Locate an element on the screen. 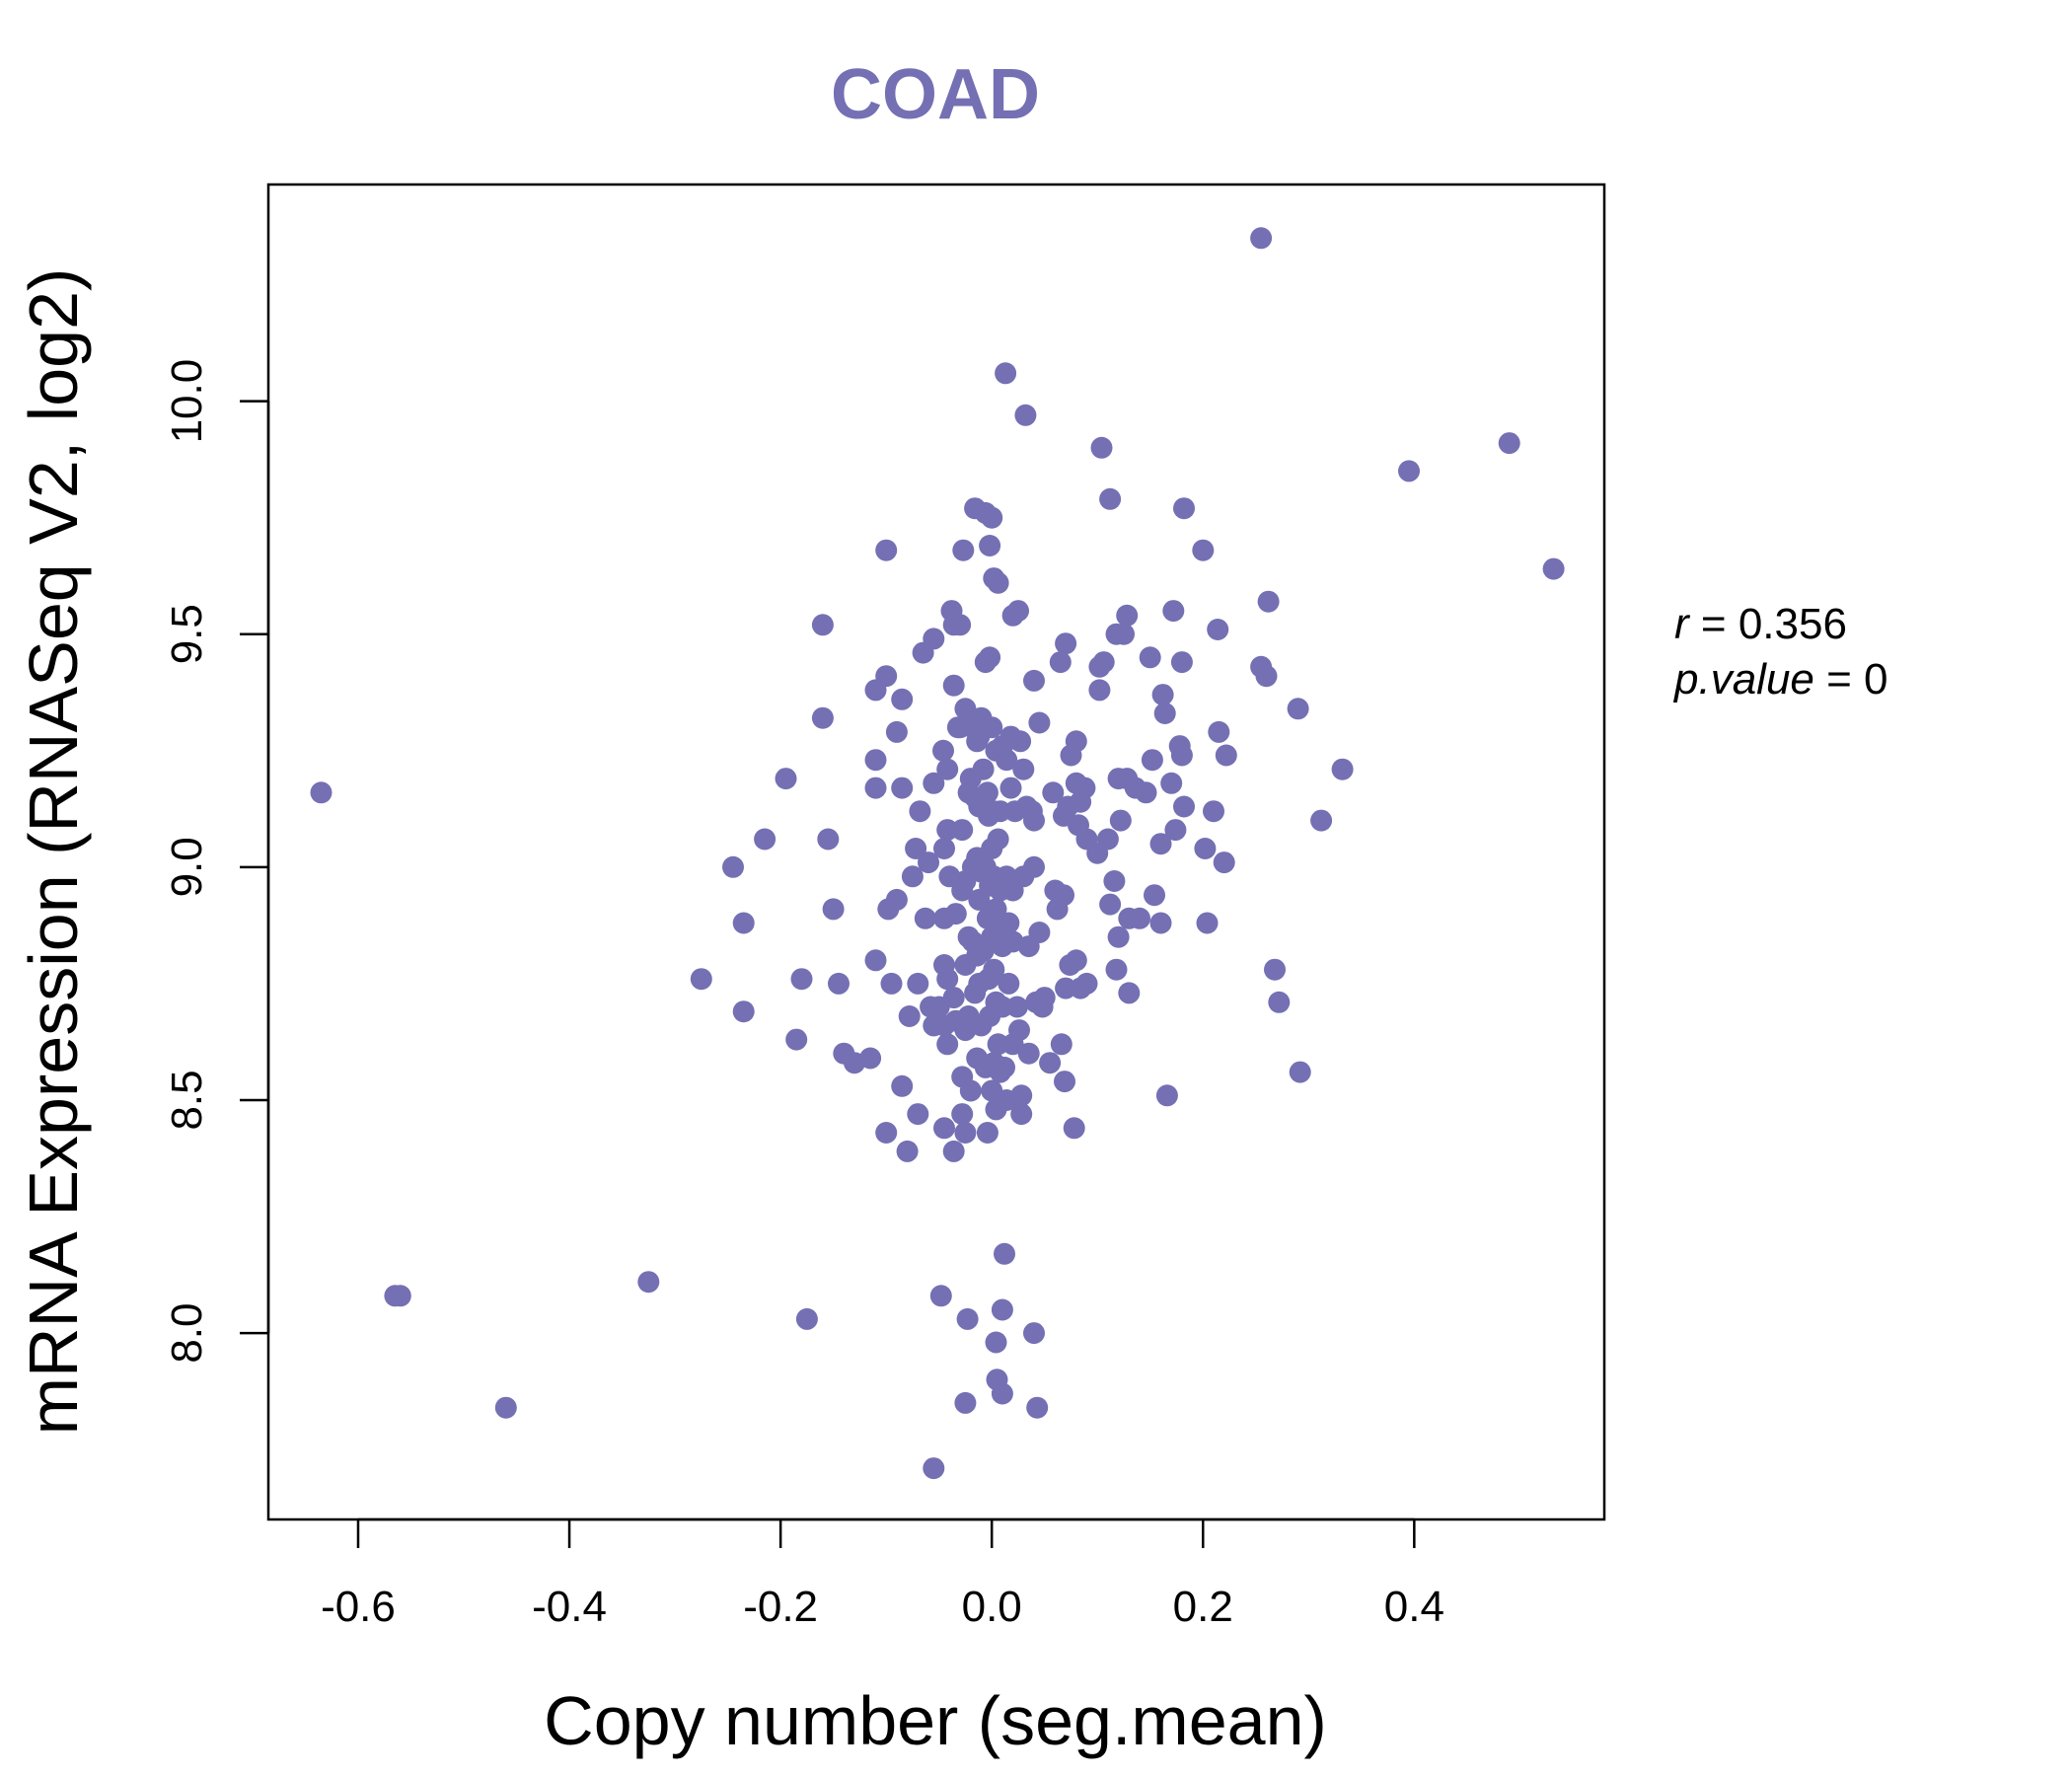  y-tick-label: 8.5 is located at coordinates (187, 1100).